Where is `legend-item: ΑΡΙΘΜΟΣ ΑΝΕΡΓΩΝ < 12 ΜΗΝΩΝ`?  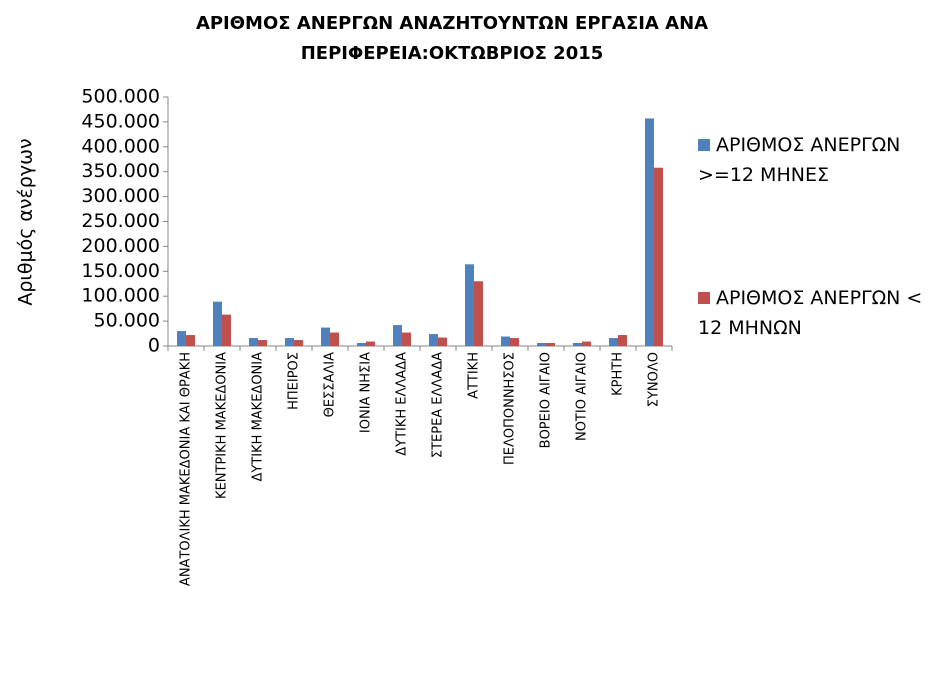 legend-item: ΑΡΙΘΜΟΣ ΑΝΕΡΓΩΝ < 12 ΜΗΝΩΝ is located at coordinates (817, 313).